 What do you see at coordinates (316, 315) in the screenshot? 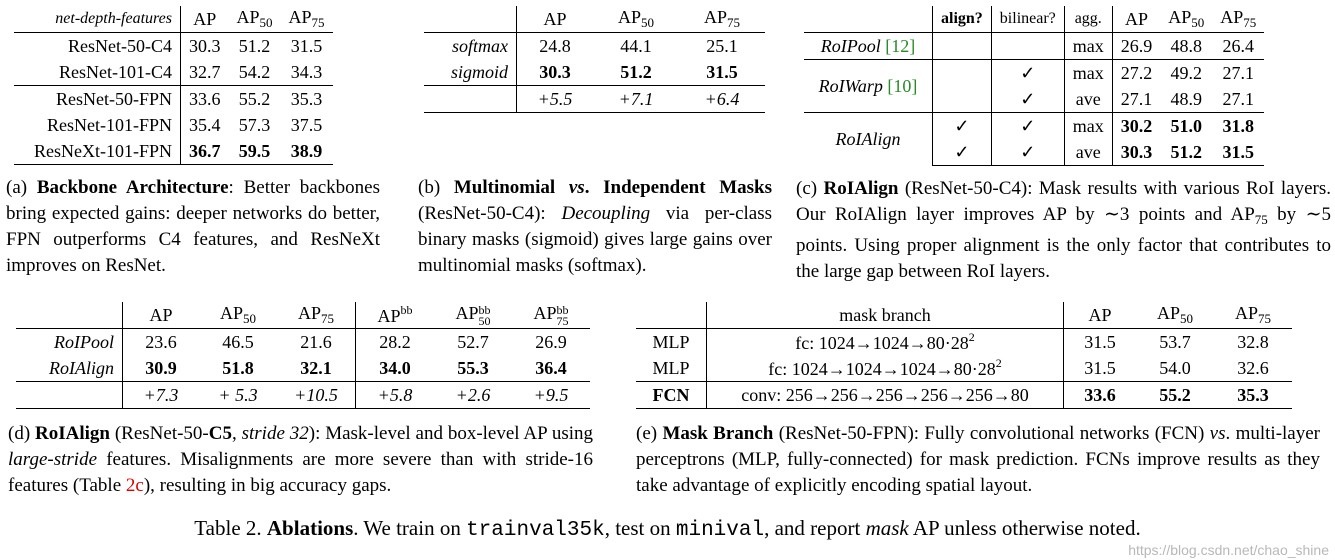
I see `table-d-header-ap75: AP75` at bounding box center [316, 315].